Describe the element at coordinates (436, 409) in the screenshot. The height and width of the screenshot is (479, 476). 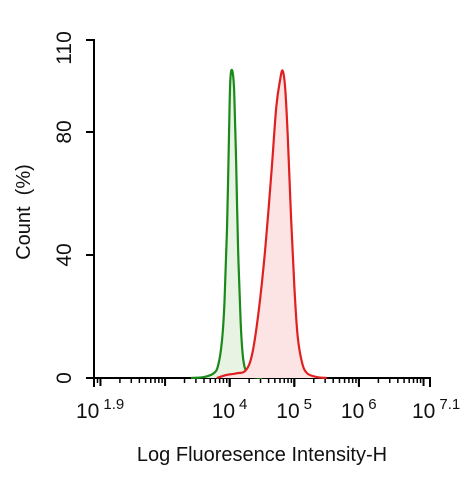
I see `x-tick-label-4: 10 7.1` at that location.